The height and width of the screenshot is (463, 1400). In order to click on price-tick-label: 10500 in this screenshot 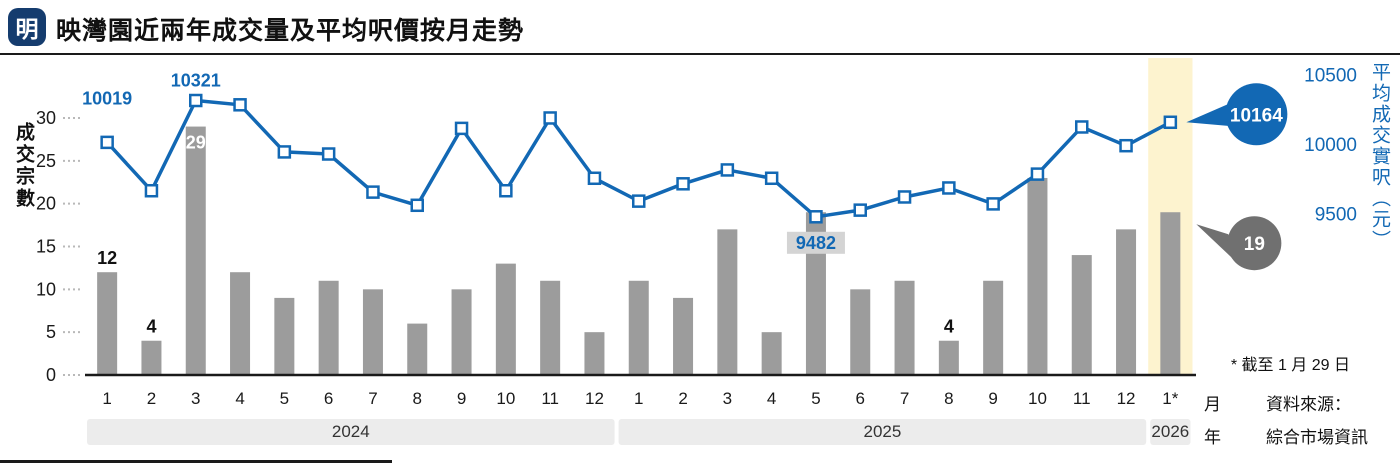, I will do `click(1330, 76)`.